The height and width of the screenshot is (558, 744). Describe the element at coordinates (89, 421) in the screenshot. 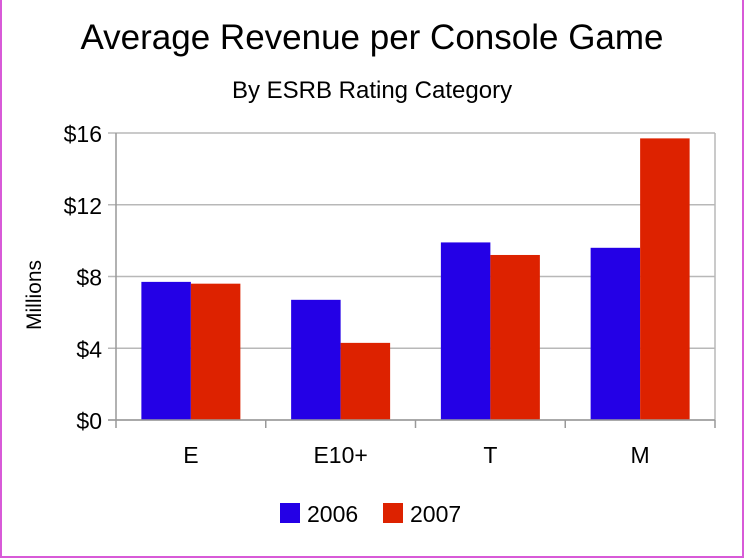

I see `y-tick-label: $0` at that location.